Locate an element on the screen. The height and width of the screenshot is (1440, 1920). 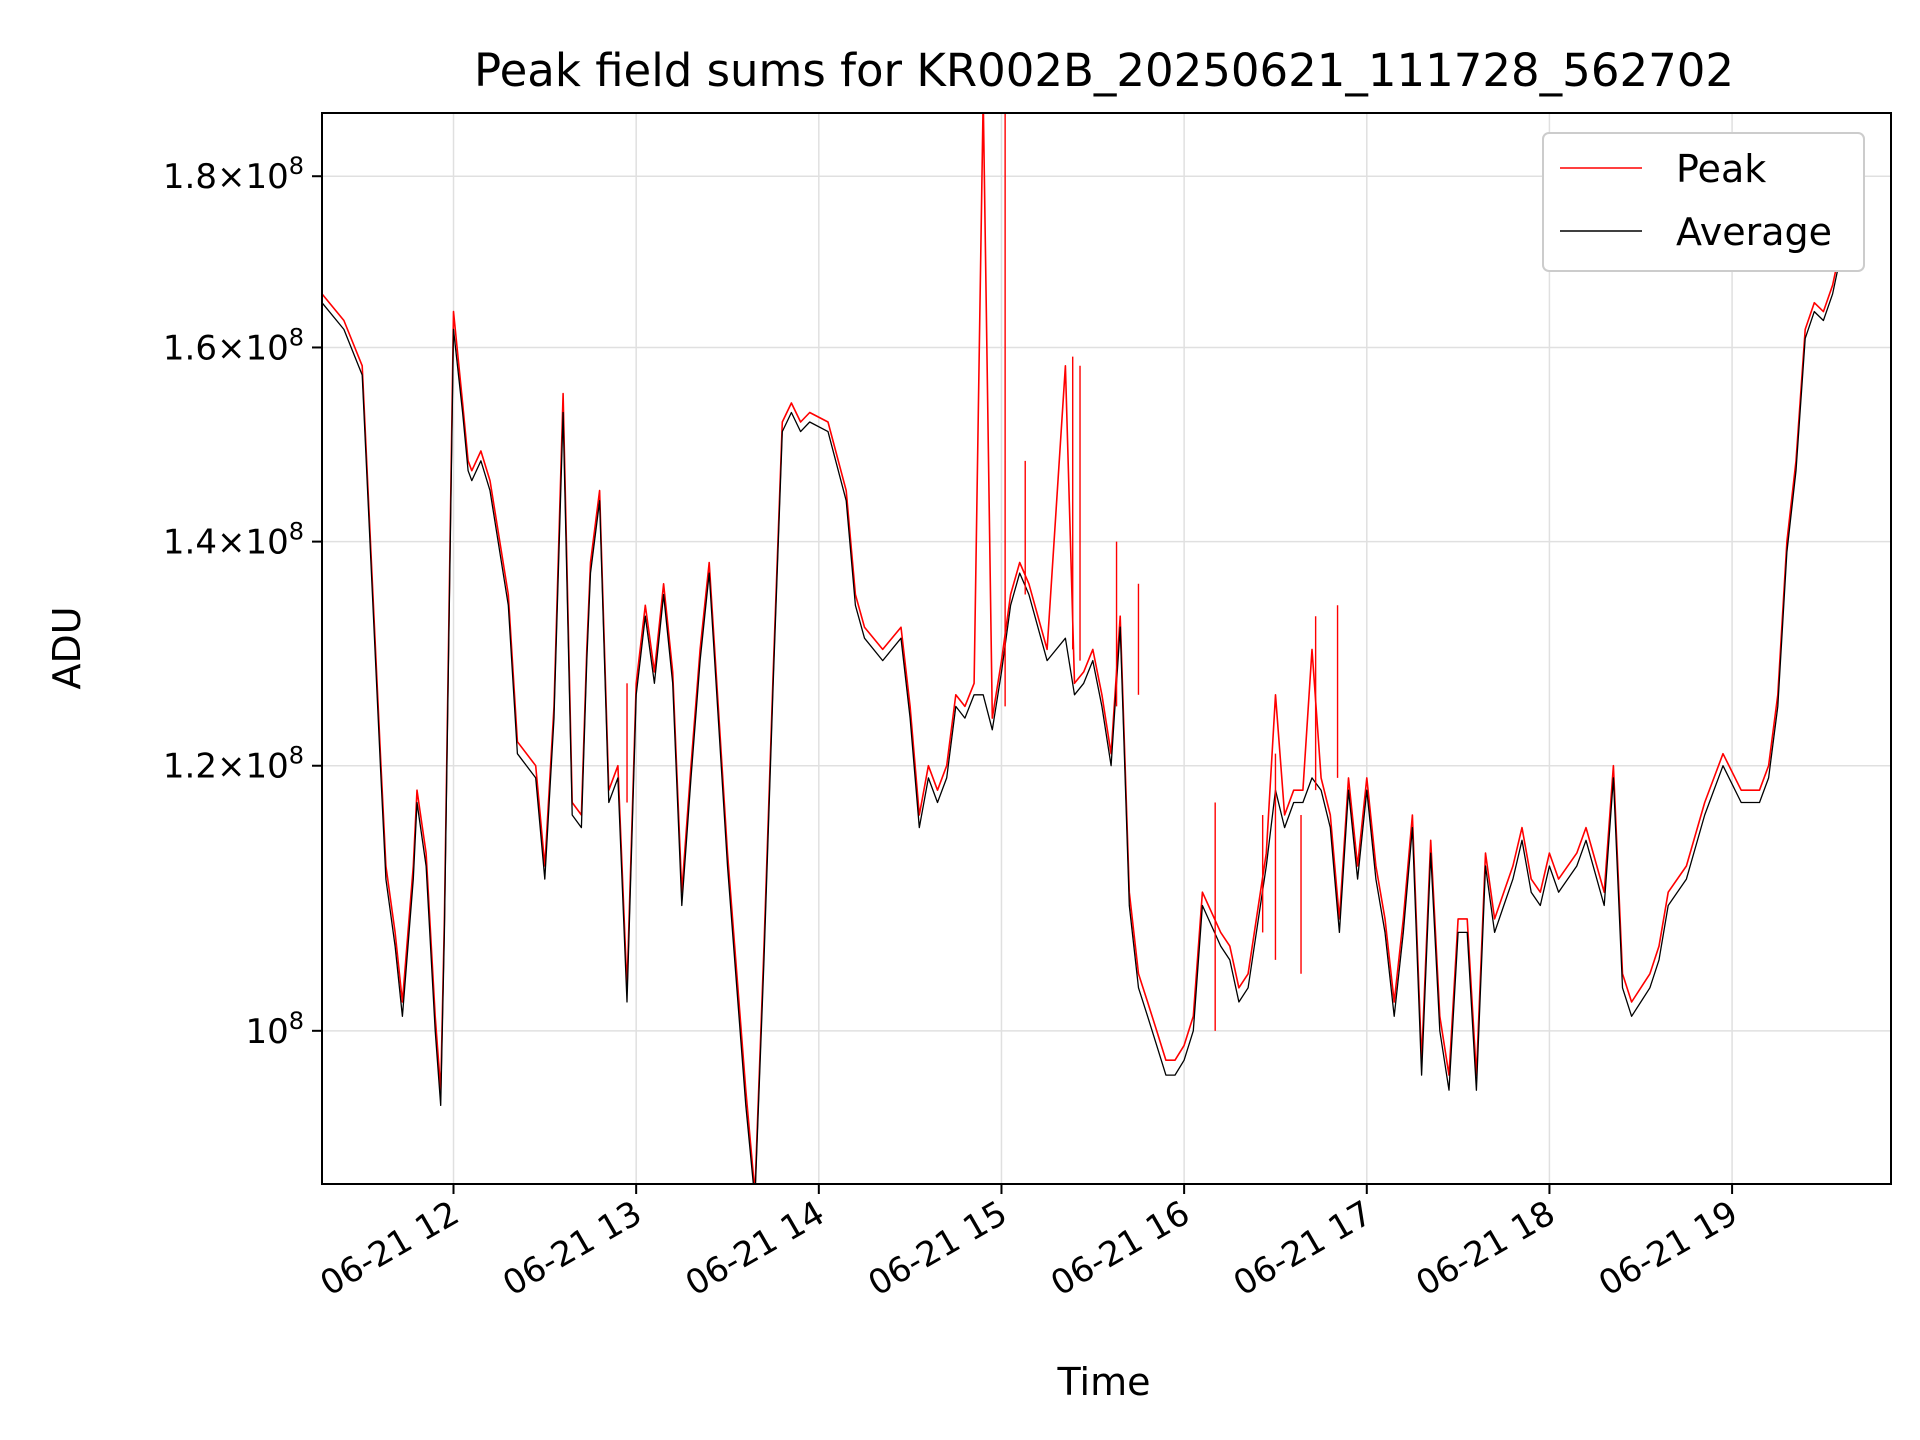
x-tick-label: 06-21 18 is located at coordinates (1486, 1248).